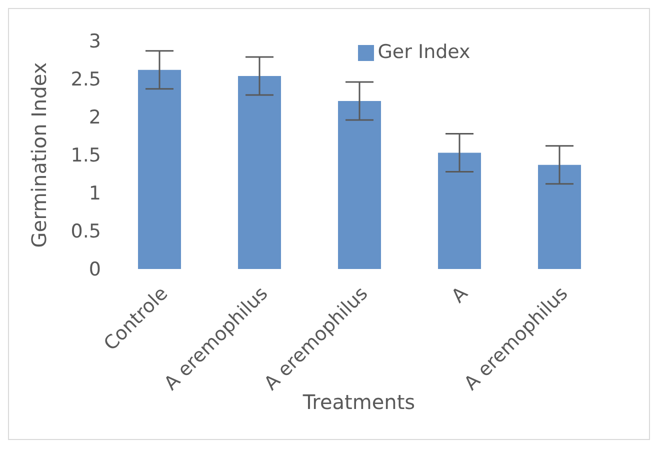  Describe the element at coordinates (94, 193) in the screenshot. I see `y-tick-label: 1` at that location.